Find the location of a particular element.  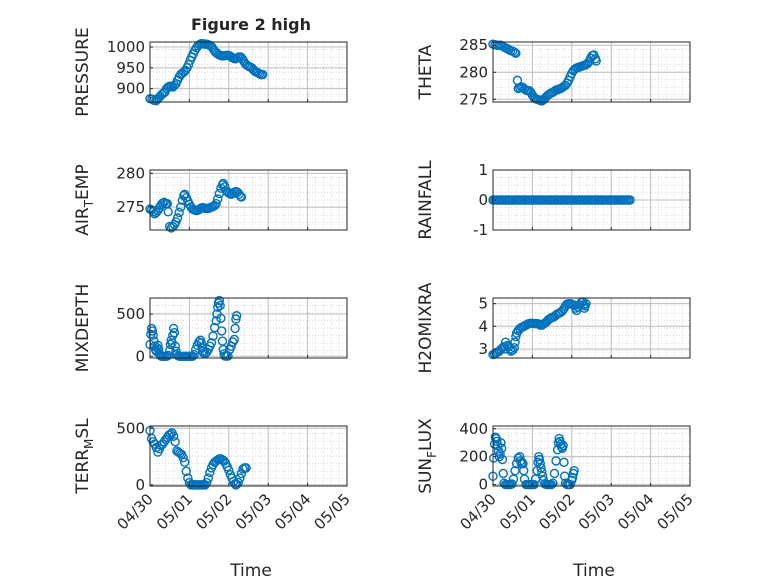

x-tick-label: 05/02 is located at coordinates (556, 511).